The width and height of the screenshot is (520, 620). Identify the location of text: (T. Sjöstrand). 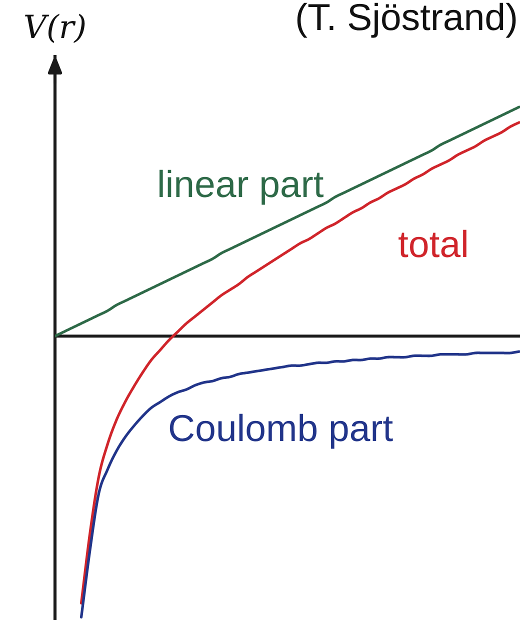
(406, 20).